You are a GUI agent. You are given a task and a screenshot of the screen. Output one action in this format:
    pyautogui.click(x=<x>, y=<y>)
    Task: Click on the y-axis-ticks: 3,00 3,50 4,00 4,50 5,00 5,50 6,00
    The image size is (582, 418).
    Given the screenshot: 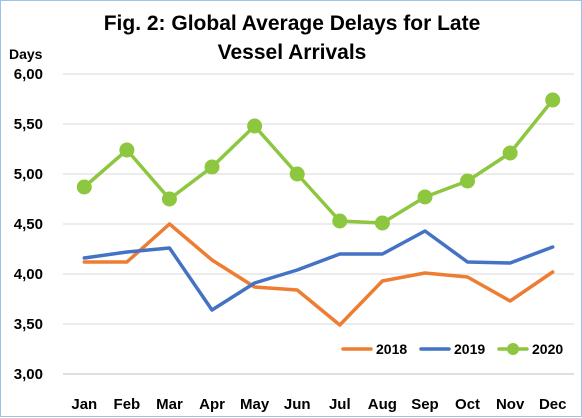 What is the action you would take?
    pyautogui.click(x=28, y=224)
    